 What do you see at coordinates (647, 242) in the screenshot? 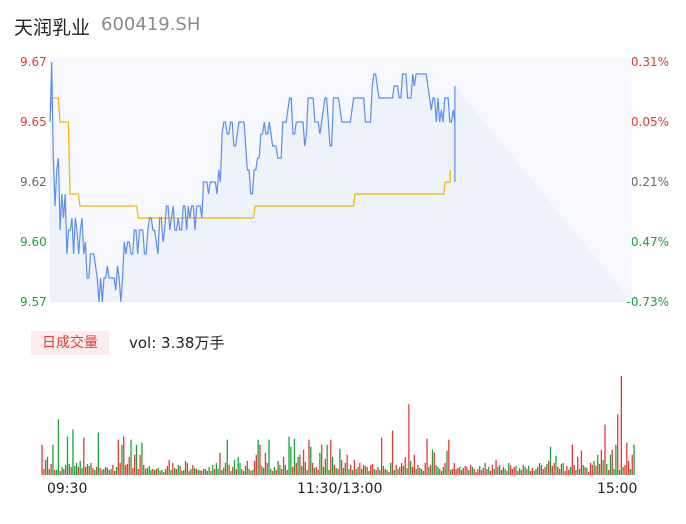
I see `y-tick-right: -0.47%` at bounding box center [647, 242].